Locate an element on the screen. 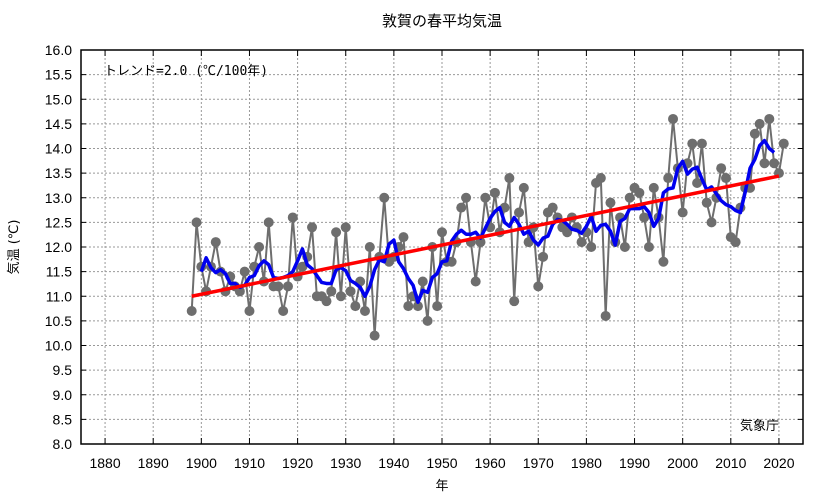 This screenshot has height=498, width=833. y-tick-label: 14.5 is located at coordinates (58, 124).